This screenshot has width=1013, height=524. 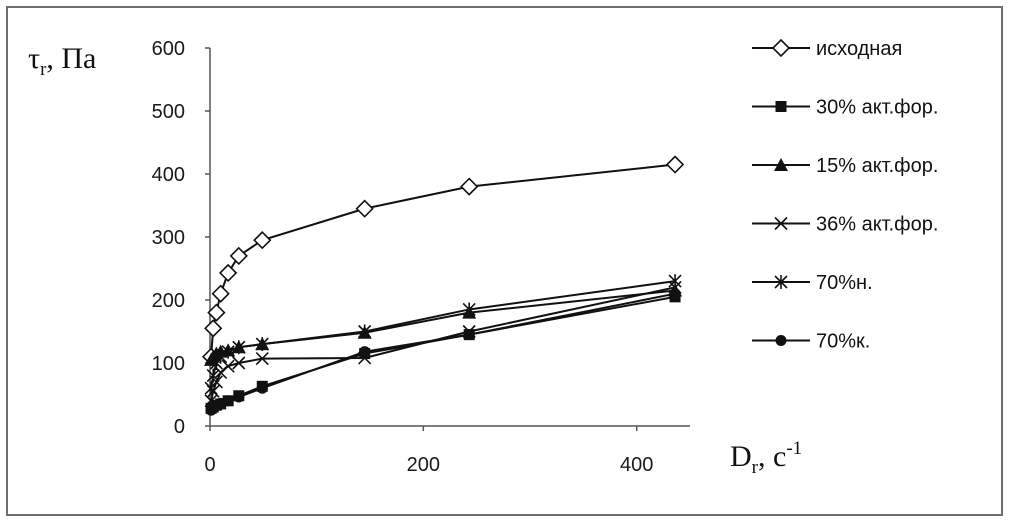 I want to click on triangle-marker, so click(x=781, y=164).